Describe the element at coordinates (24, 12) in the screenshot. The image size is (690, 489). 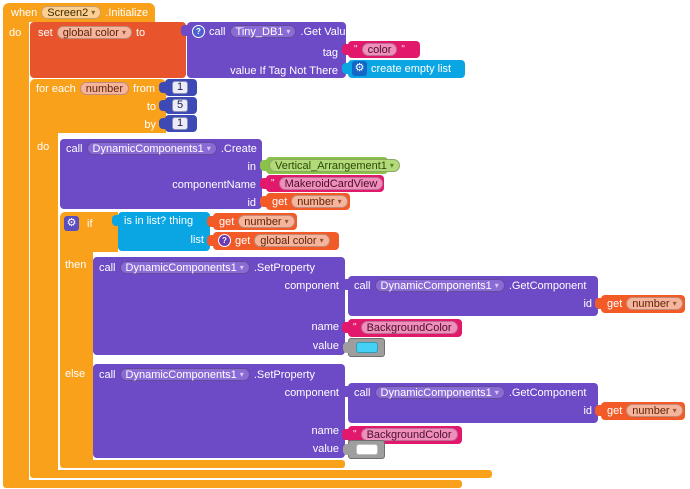
I see `when-keyword: when` at that location.